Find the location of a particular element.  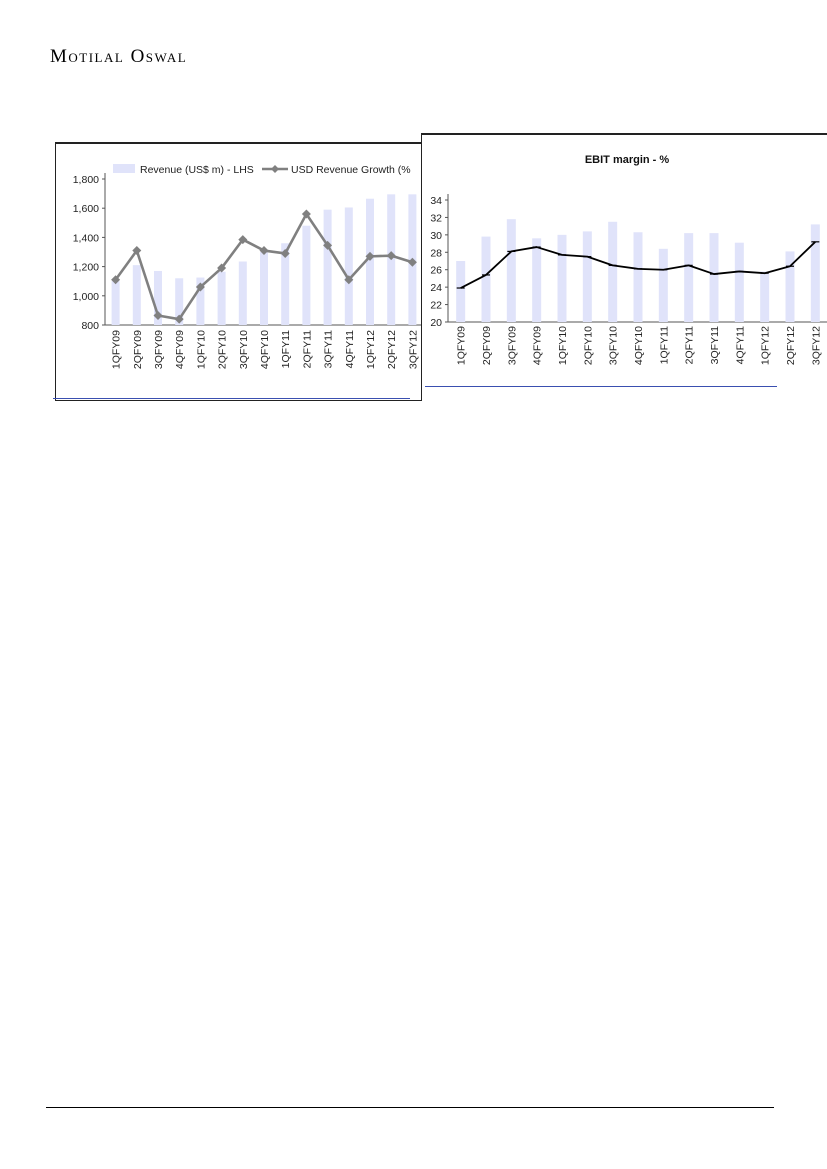

y-tick-label: 32 is located at coordinates (436, 218).